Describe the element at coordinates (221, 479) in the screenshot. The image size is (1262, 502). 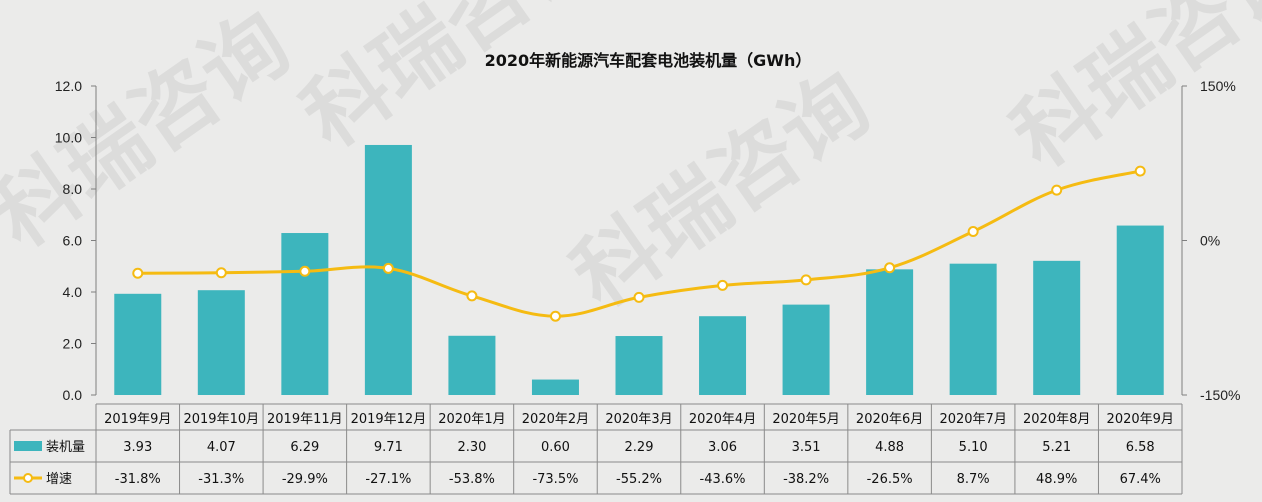
I see `data-label-line: -31.3%` at that location.